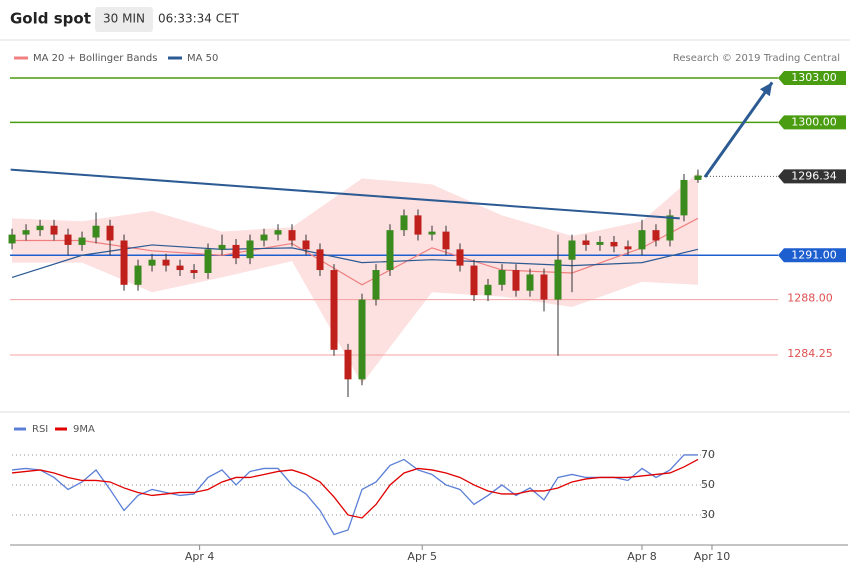 The width and height of the screenshot is (850, 580). What do you see at coordinates (708, 514) in the screenshot?
I see `y-tick-label: 30` at bounding box center [708, 514].